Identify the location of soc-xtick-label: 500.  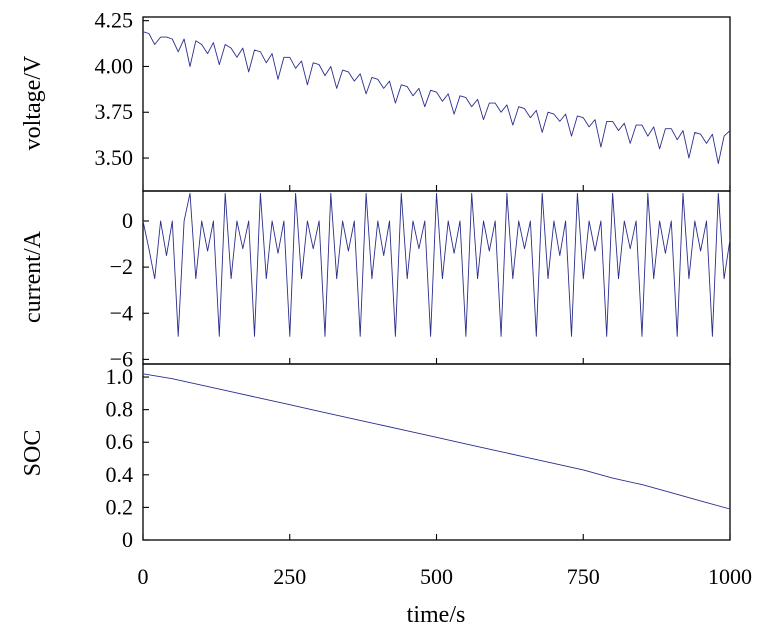
(436, 576).